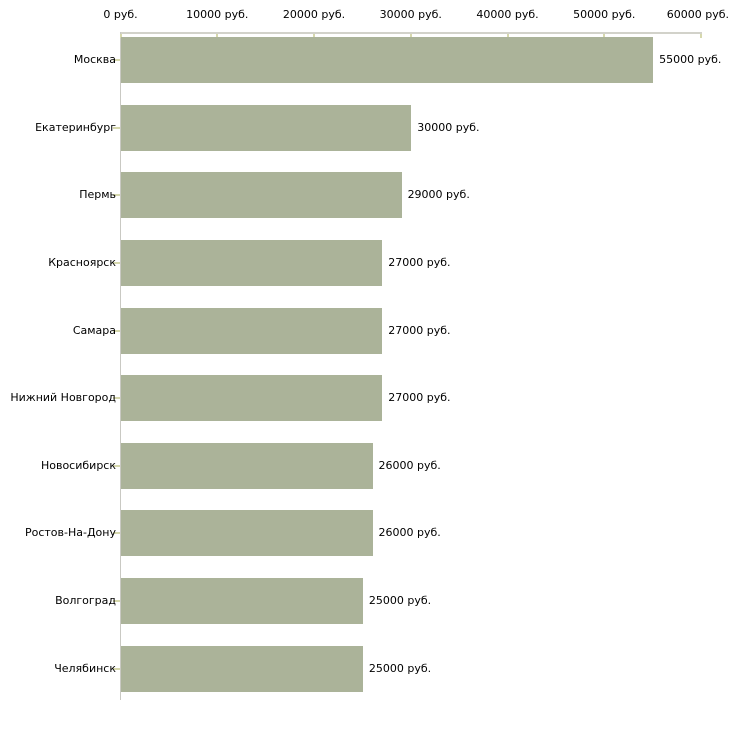 The image size is (730, 730). Describe the element at coordinates (697, 14) in the screenshot. I see `x-tick-label: 60000 руб.` at that location.